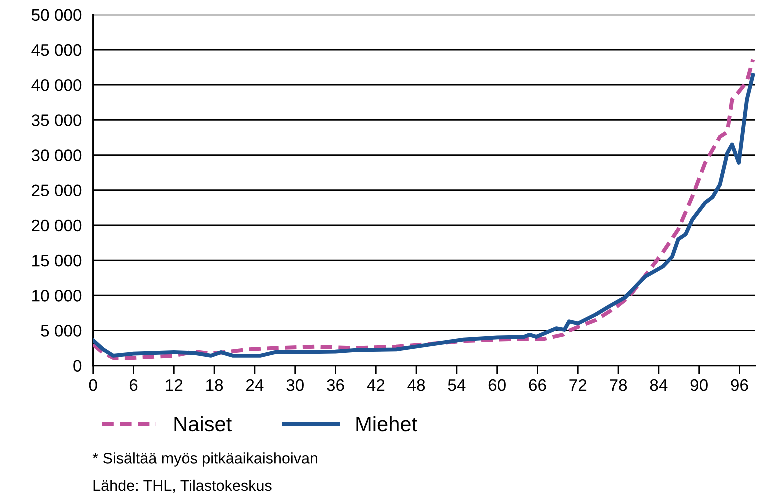  Describe the element at coordinates (57, 15) in the screenshot. I see `y-tick-label: 50 000` at that location.